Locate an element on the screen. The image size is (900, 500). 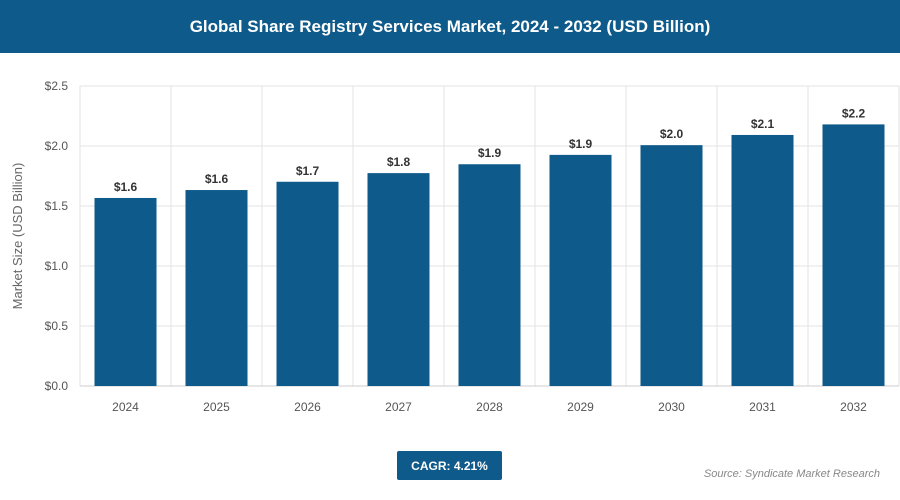
data-label: $2.1 is located at coordinates (763, 124).